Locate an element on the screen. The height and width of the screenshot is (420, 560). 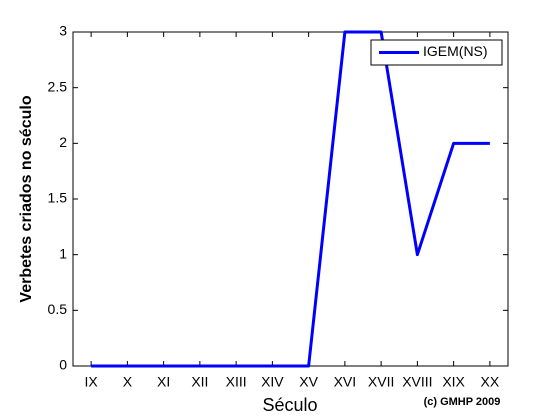
y-tick-label: 0.5 is located at coordinates (58, 309).